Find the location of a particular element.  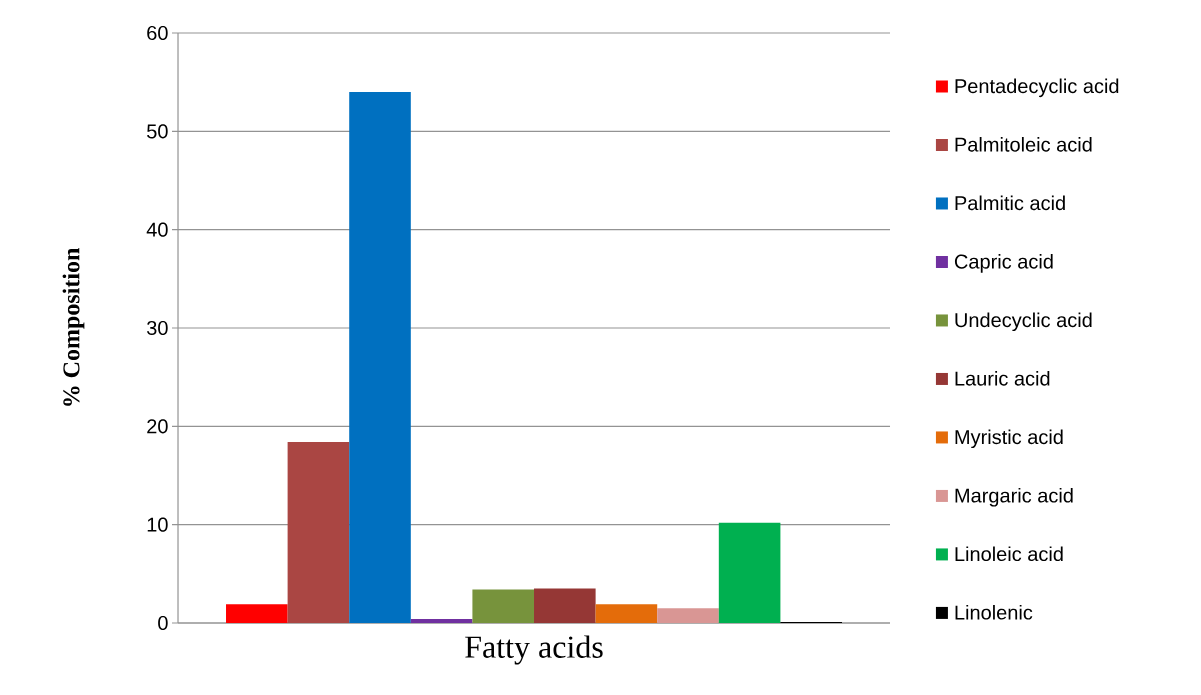

legend-label: Palmitic acid is located at coordinates (1010, 203).